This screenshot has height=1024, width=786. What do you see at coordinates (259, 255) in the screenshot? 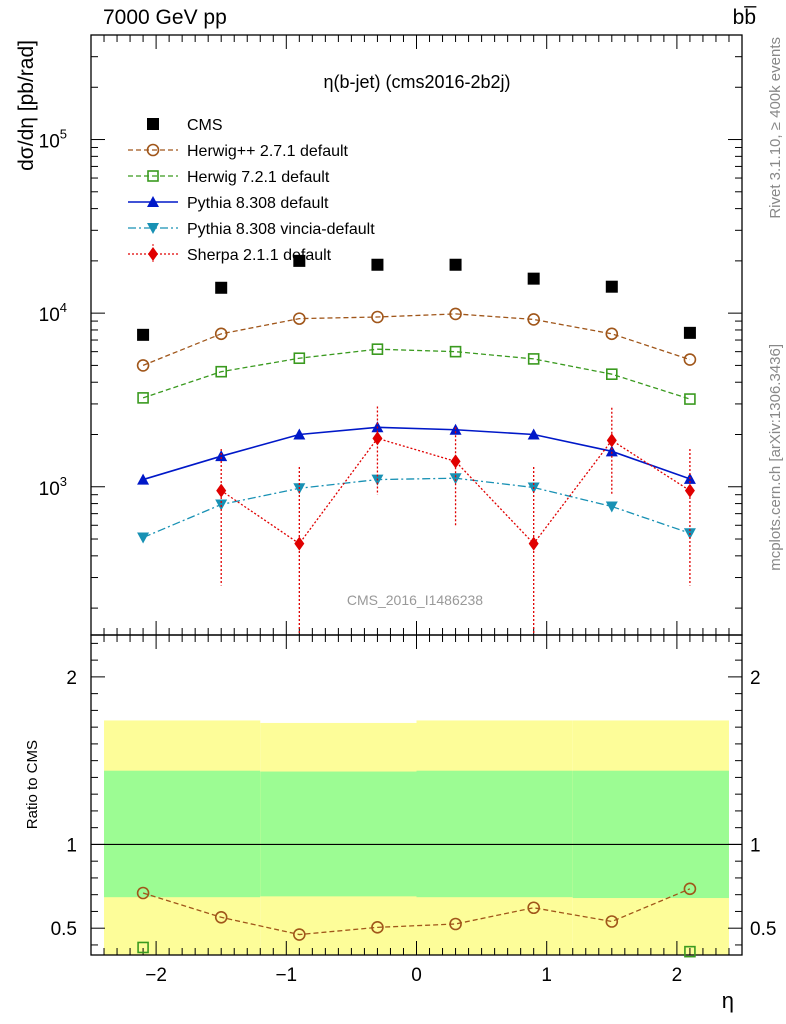
I see `legend-label: Sherpa 2.1.1 default` at bounding box center [259, 255].